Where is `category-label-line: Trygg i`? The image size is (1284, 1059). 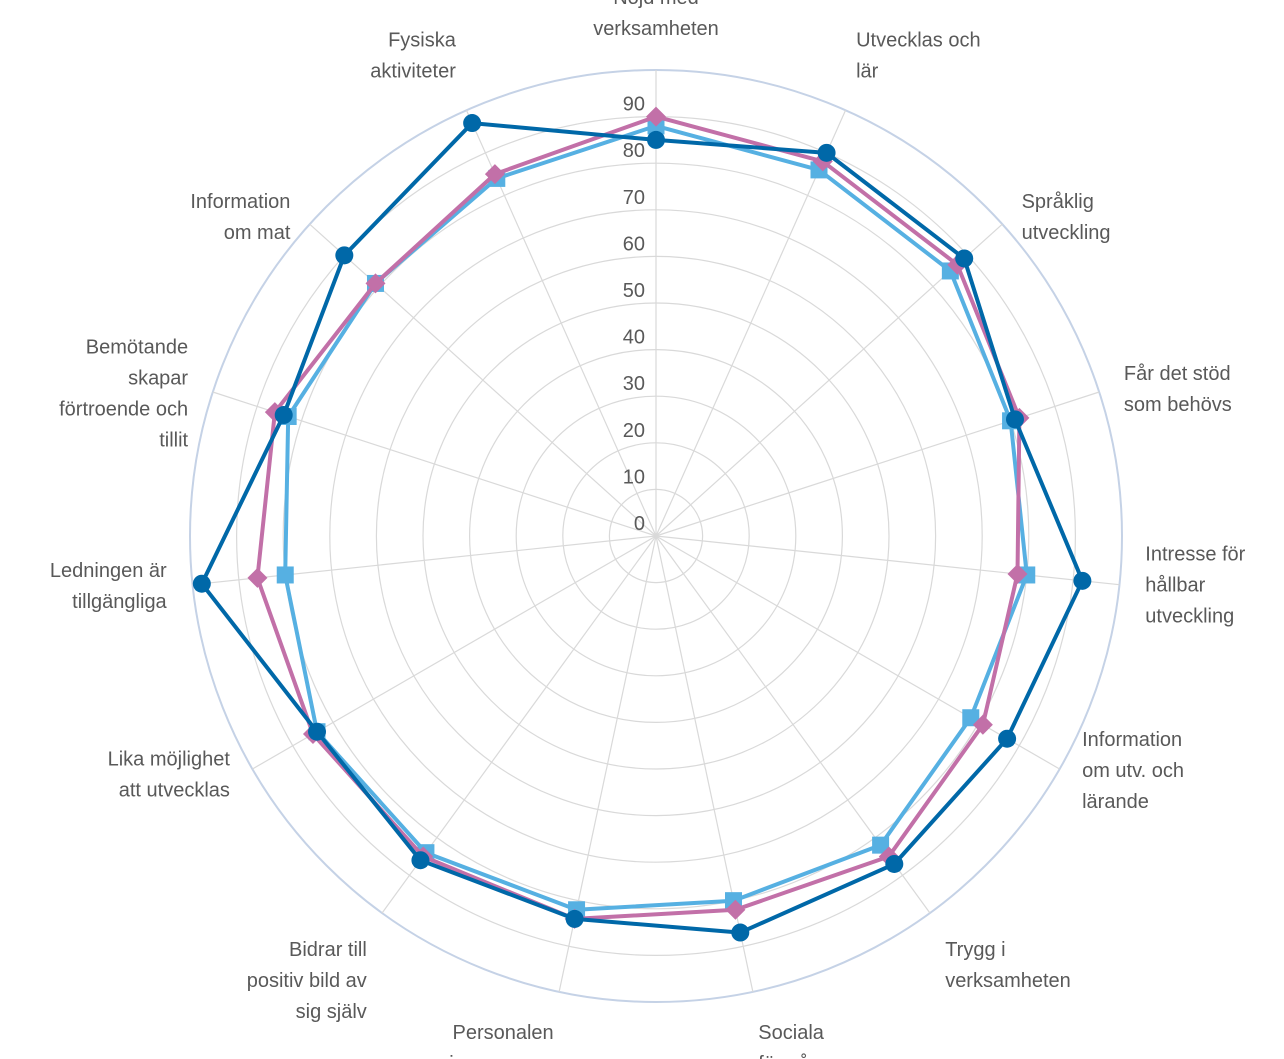
category-label-line: Trygg i is located at coordinates (975, 950).